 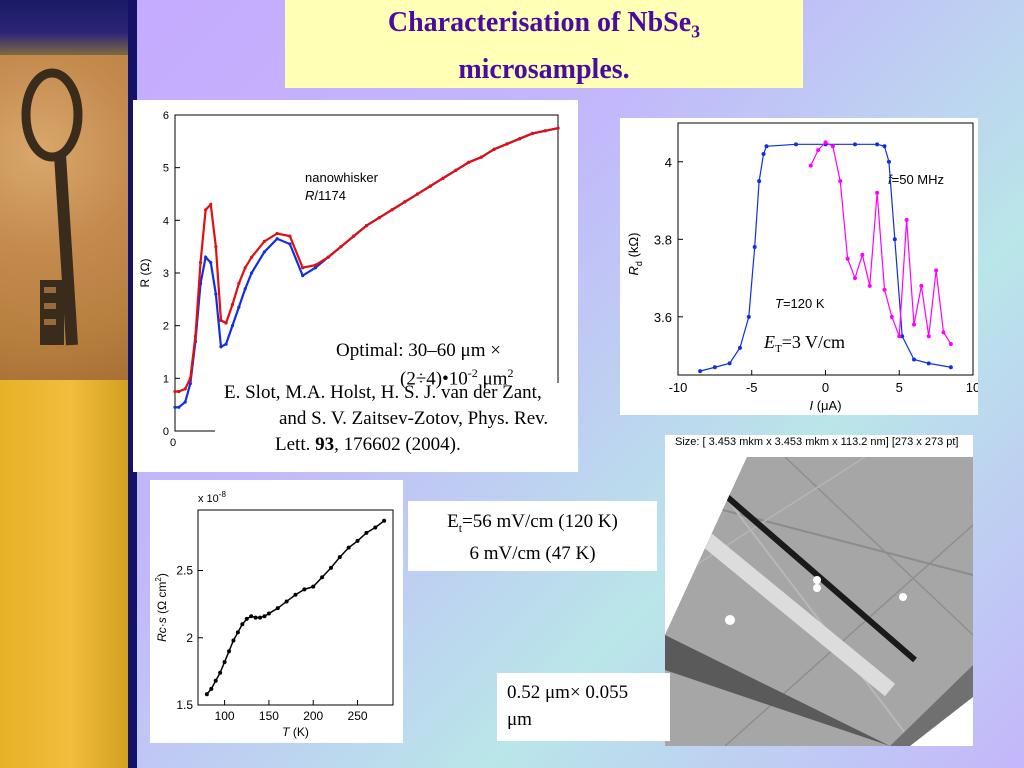 I want to click on y-axis-label: Rd (kΩ), so click(x=635, y=254).